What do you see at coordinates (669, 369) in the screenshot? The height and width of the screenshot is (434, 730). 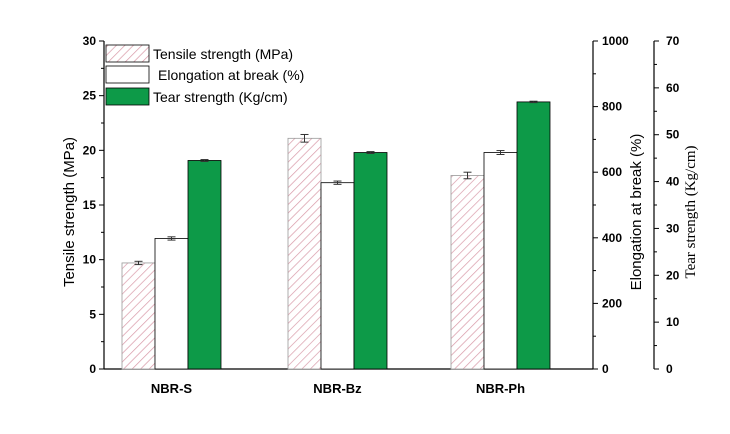 I see `right2-tick-label: 0` at bounding box center [669, 369].